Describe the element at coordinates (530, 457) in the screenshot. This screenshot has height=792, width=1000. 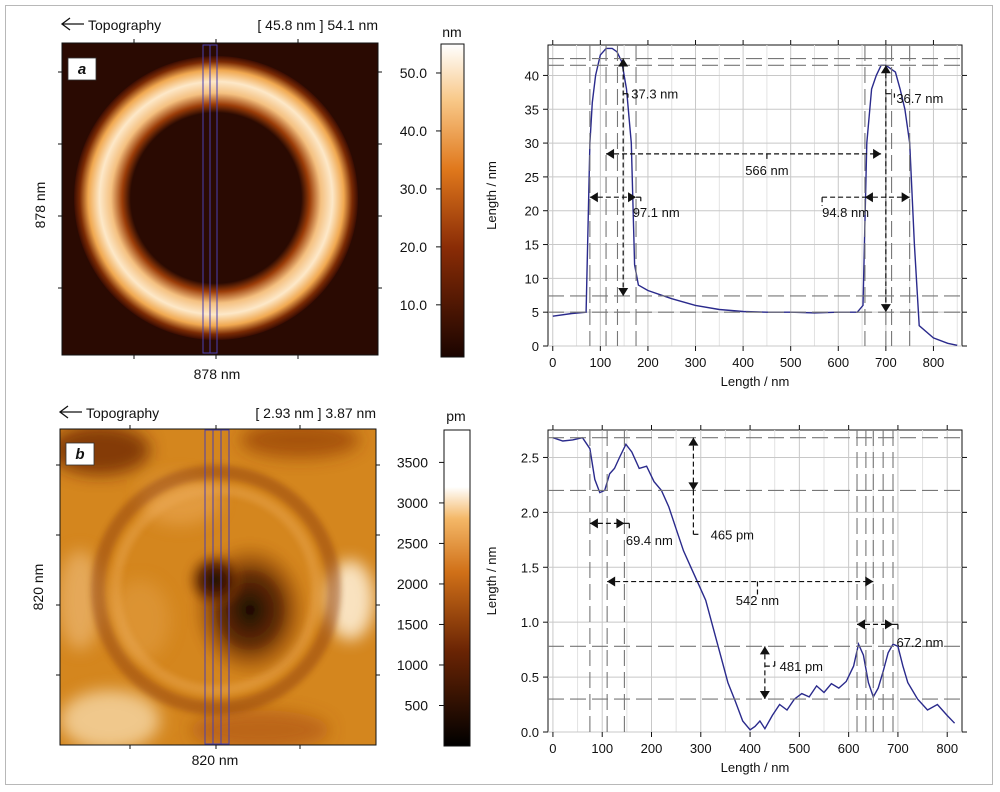
I see `y-tick-label: 2.5` at that location.